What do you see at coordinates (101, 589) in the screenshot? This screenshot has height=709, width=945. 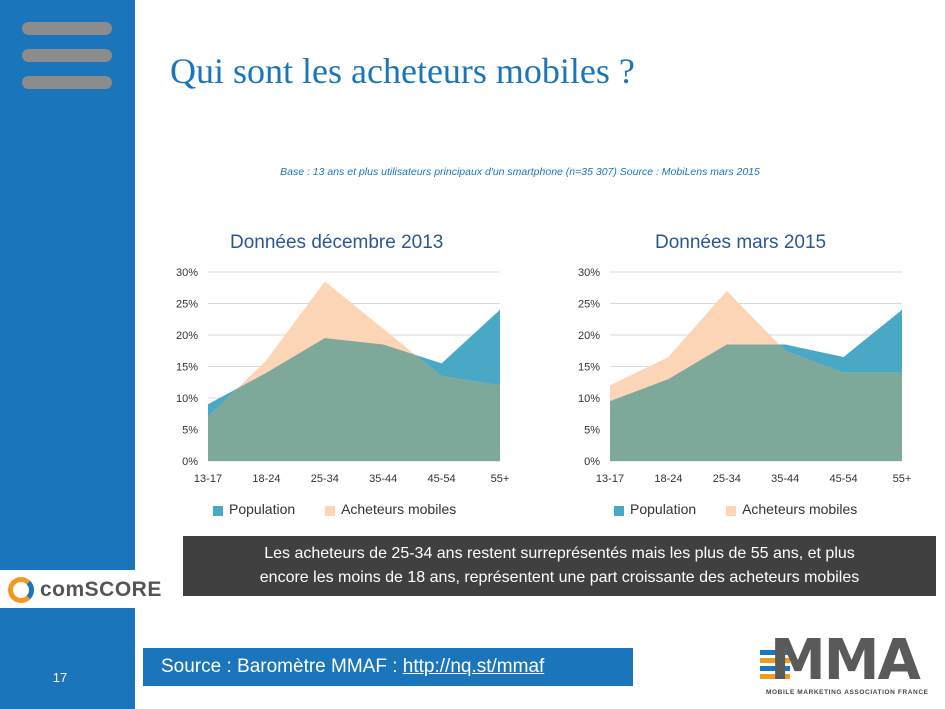 I see `comscore-logo-text: comSCORE` at bounding box center [101, 589].